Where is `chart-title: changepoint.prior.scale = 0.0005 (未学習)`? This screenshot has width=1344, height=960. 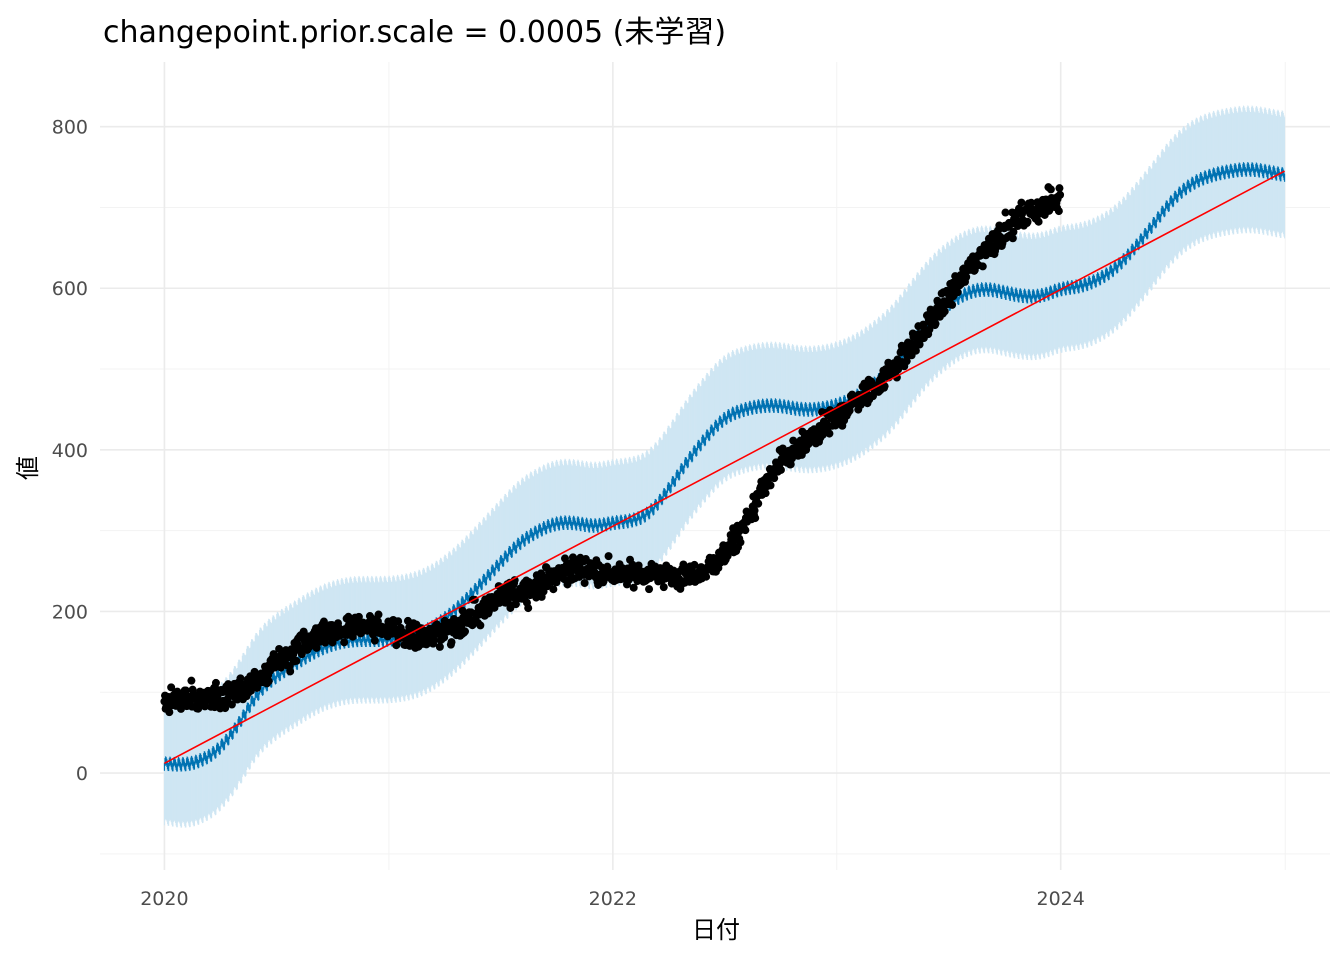
chart-title: changepoint.prior.scale = 0.0005 (未学習) is located at coordinates (414, 32).